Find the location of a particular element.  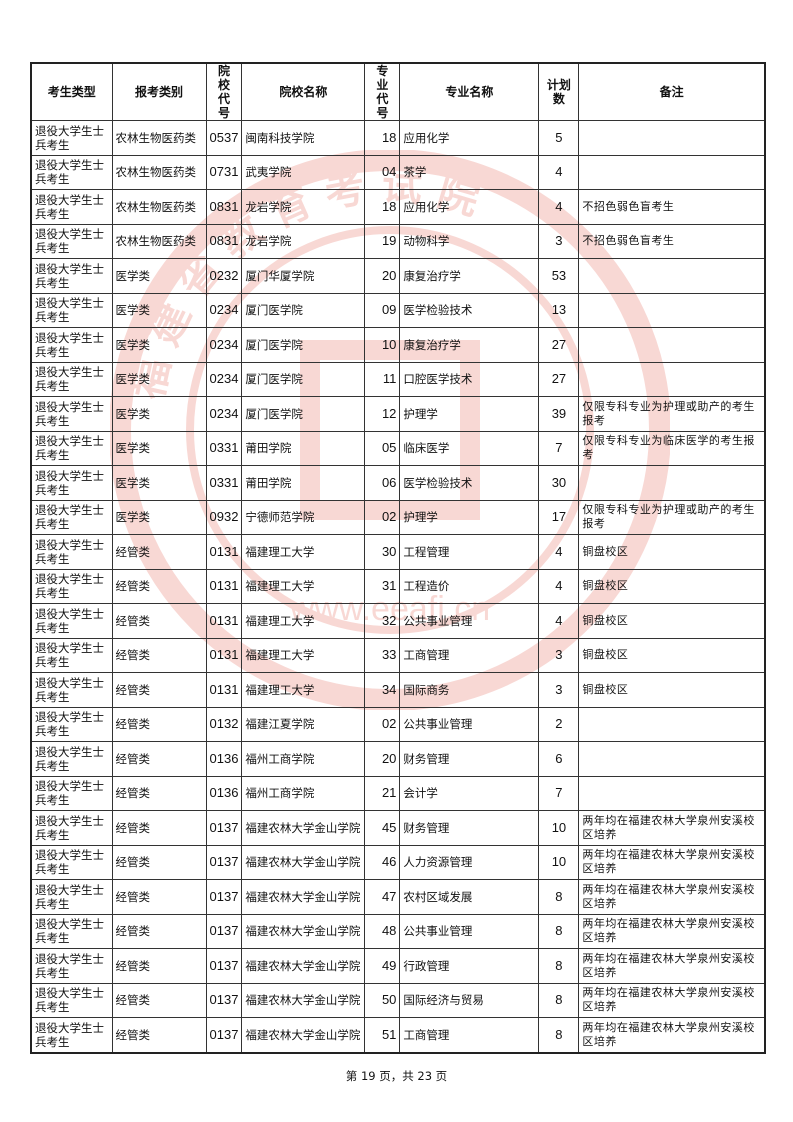

major-name-cell: 国际商务 is located at coordinates (469, 690).